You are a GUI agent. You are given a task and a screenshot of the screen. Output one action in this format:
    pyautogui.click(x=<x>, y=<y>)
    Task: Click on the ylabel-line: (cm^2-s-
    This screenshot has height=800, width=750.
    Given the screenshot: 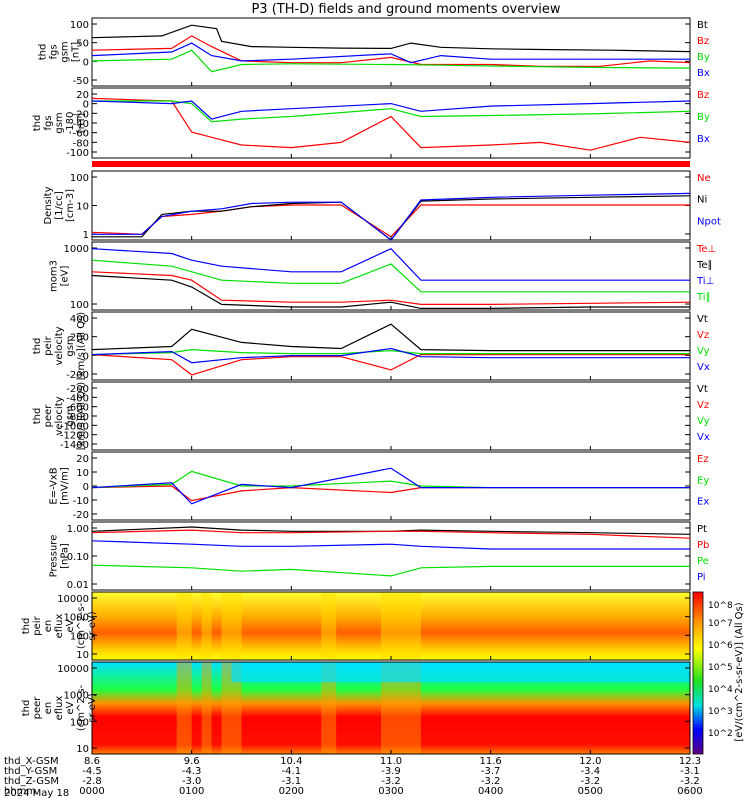 What is the action you would take?
    pyautogui.click(x=81, y=707)
    